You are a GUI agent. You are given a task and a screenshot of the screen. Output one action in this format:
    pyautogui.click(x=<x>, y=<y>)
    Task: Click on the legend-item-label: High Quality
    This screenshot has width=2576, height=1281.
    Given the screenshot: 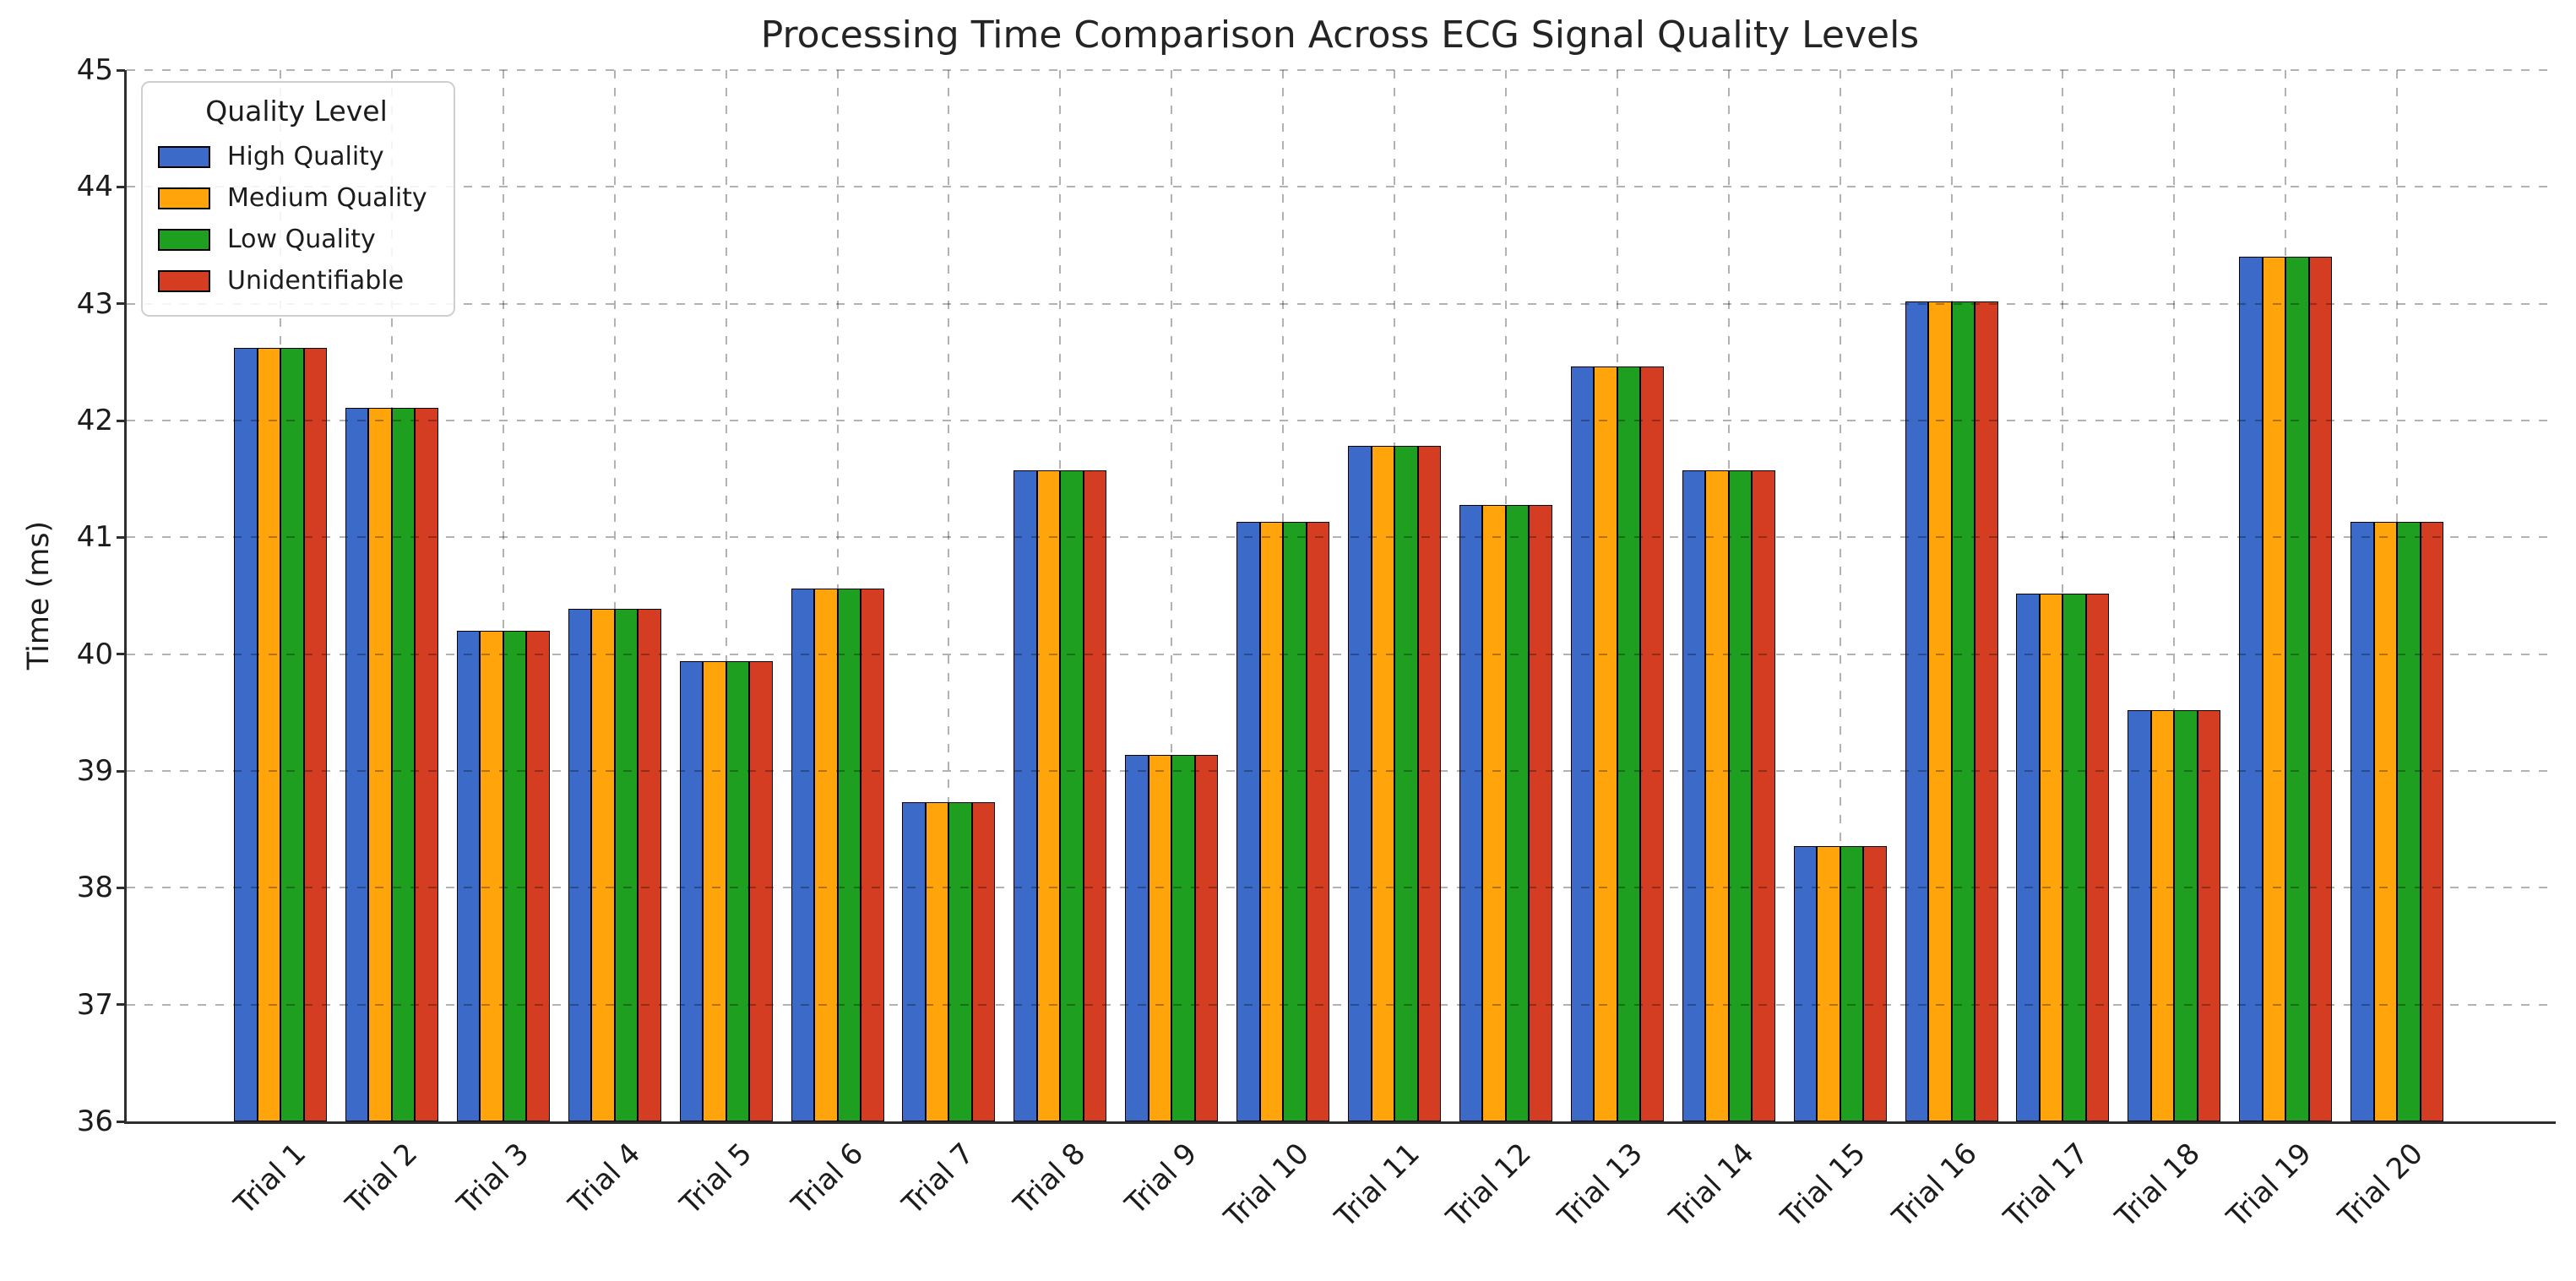 What is the action you would take?
    pyautogui.click(x=305, y=156)
    